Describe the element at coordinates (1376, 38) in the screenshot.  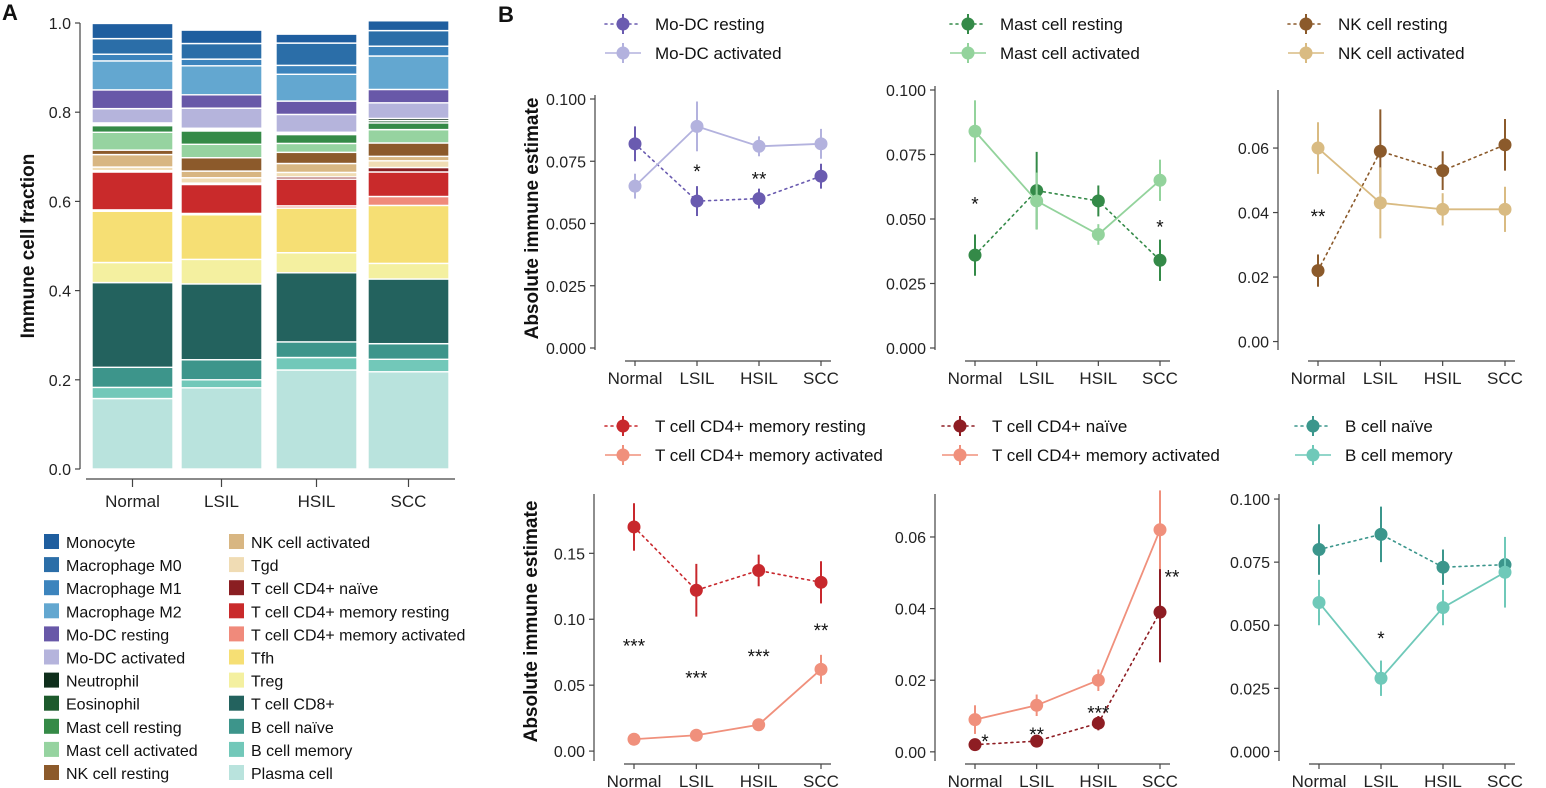
I see `line-legend: NK cell resting NK cell activated` at that location.